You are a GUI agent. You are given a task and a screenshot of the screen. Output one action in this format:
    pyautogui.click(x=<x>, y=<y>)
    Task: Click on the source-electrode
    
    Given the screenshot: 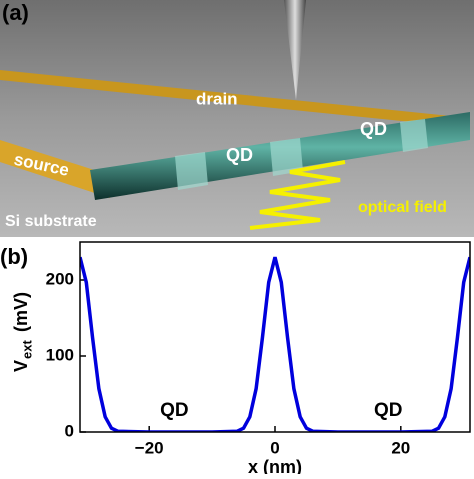 What is the action you would take?
    pyautogui.click(x=55, y=169)
    